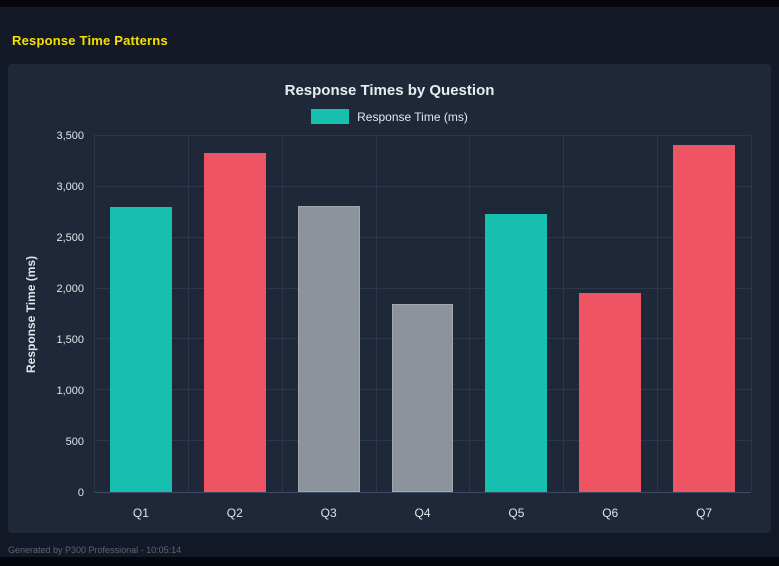 The height and width of the screenshot is (566, 779). Describe the element at coordinates (140, 349) in the screenshot. I see `bar-q1` at that location.